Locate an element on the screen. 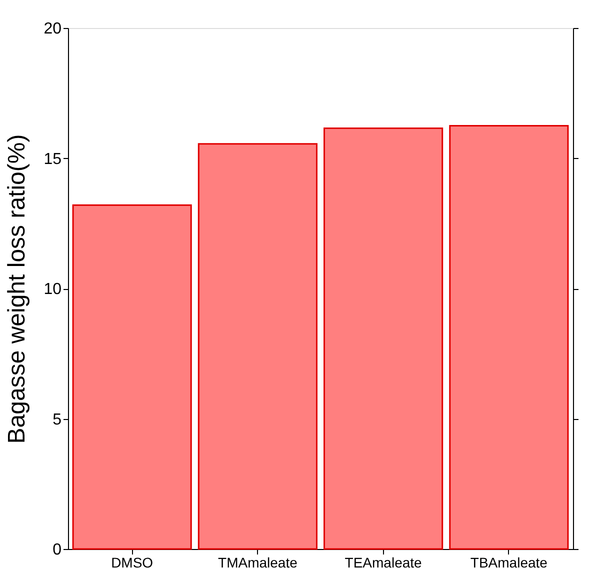  y-axis-title: Bagasse weight loss ratio(%) is located at coordinates (17, 289).